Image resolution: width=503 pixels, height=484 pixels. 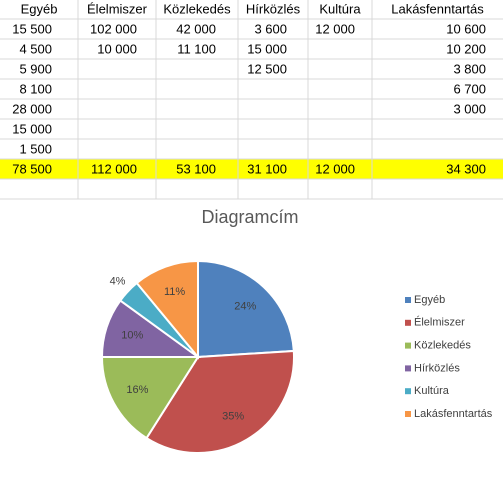 I want to click on cell: 8 100, so click(x=35, y=88).